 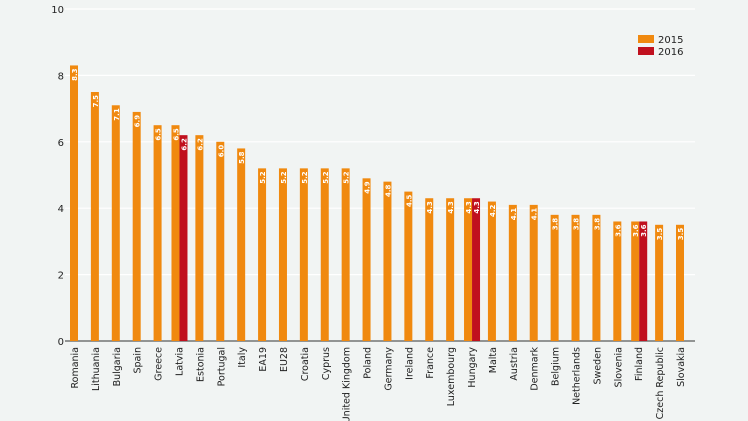 What do you see at coordinates (326, 363) in the screenshot?
I see `x-tick-label: Cyprus` at bounding box center [326, 363].